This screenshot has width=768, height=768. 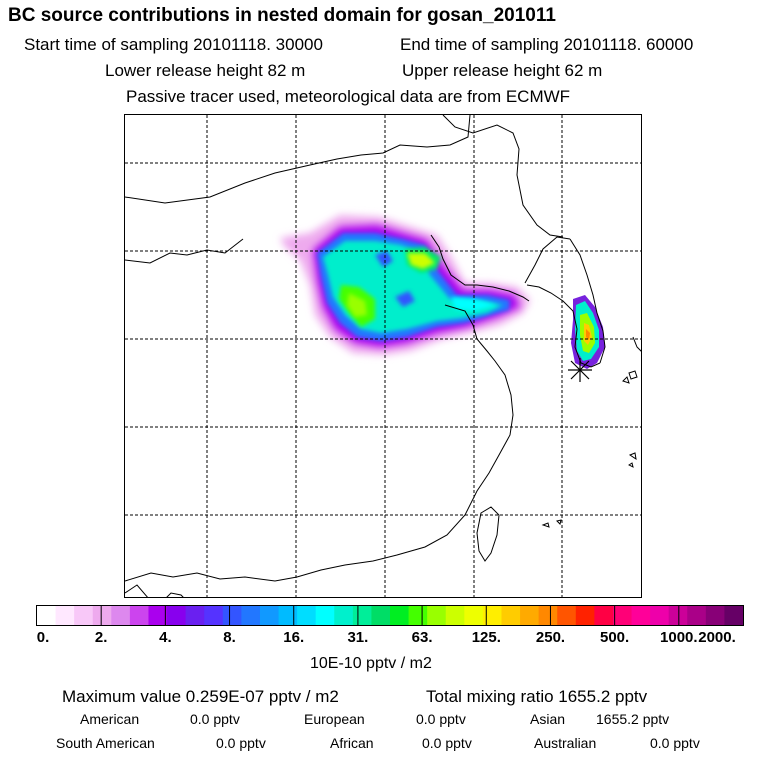 I want to click on ryukyu-b, so click(x=559, y=522).